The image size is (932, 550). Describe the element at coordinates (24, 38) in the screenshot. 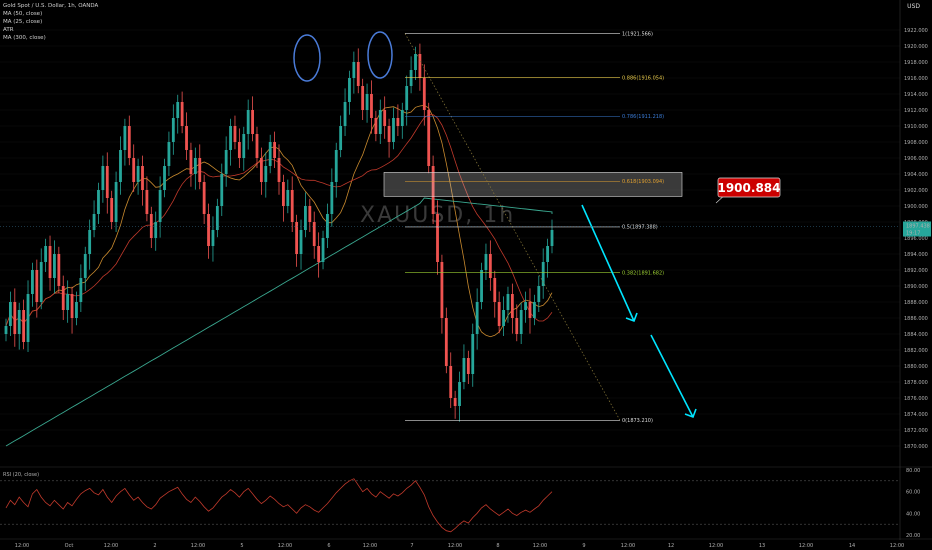

I see `indicator-ma300-label: MA (300, close)` at that location.